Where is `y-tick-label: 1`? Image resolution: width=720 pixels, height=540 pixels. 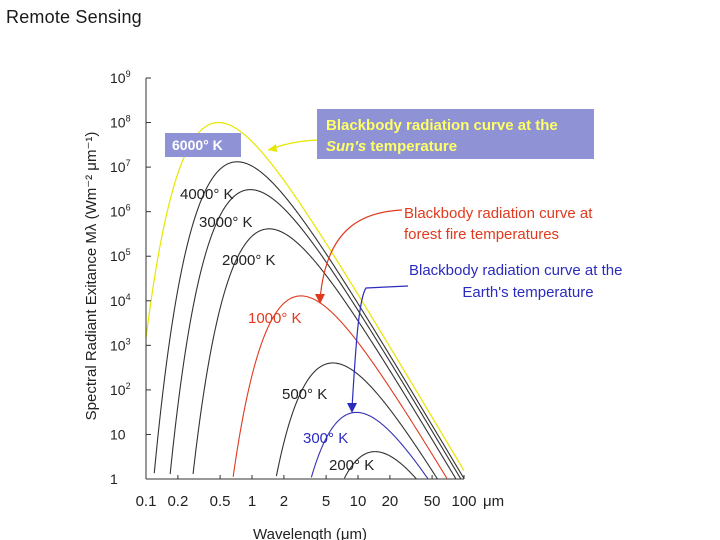
y-tick-label: 1 is located at coordinates (114, 479).